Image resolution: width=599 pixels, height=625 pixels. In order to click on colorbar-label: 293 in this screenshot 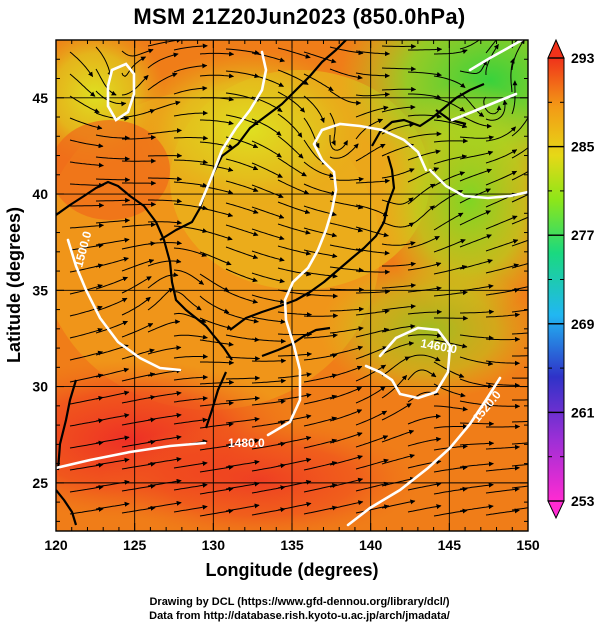, I will do `click(583, 58)`.